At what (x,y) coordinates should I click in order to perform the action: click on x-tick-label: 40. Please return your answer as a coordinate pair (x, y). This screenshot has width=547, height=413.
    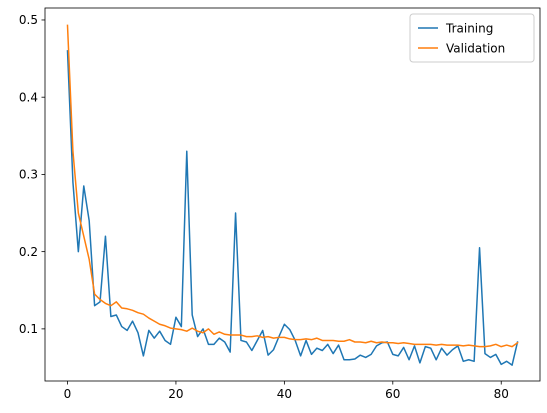
    Looking at the image, I should click on (284, 394).